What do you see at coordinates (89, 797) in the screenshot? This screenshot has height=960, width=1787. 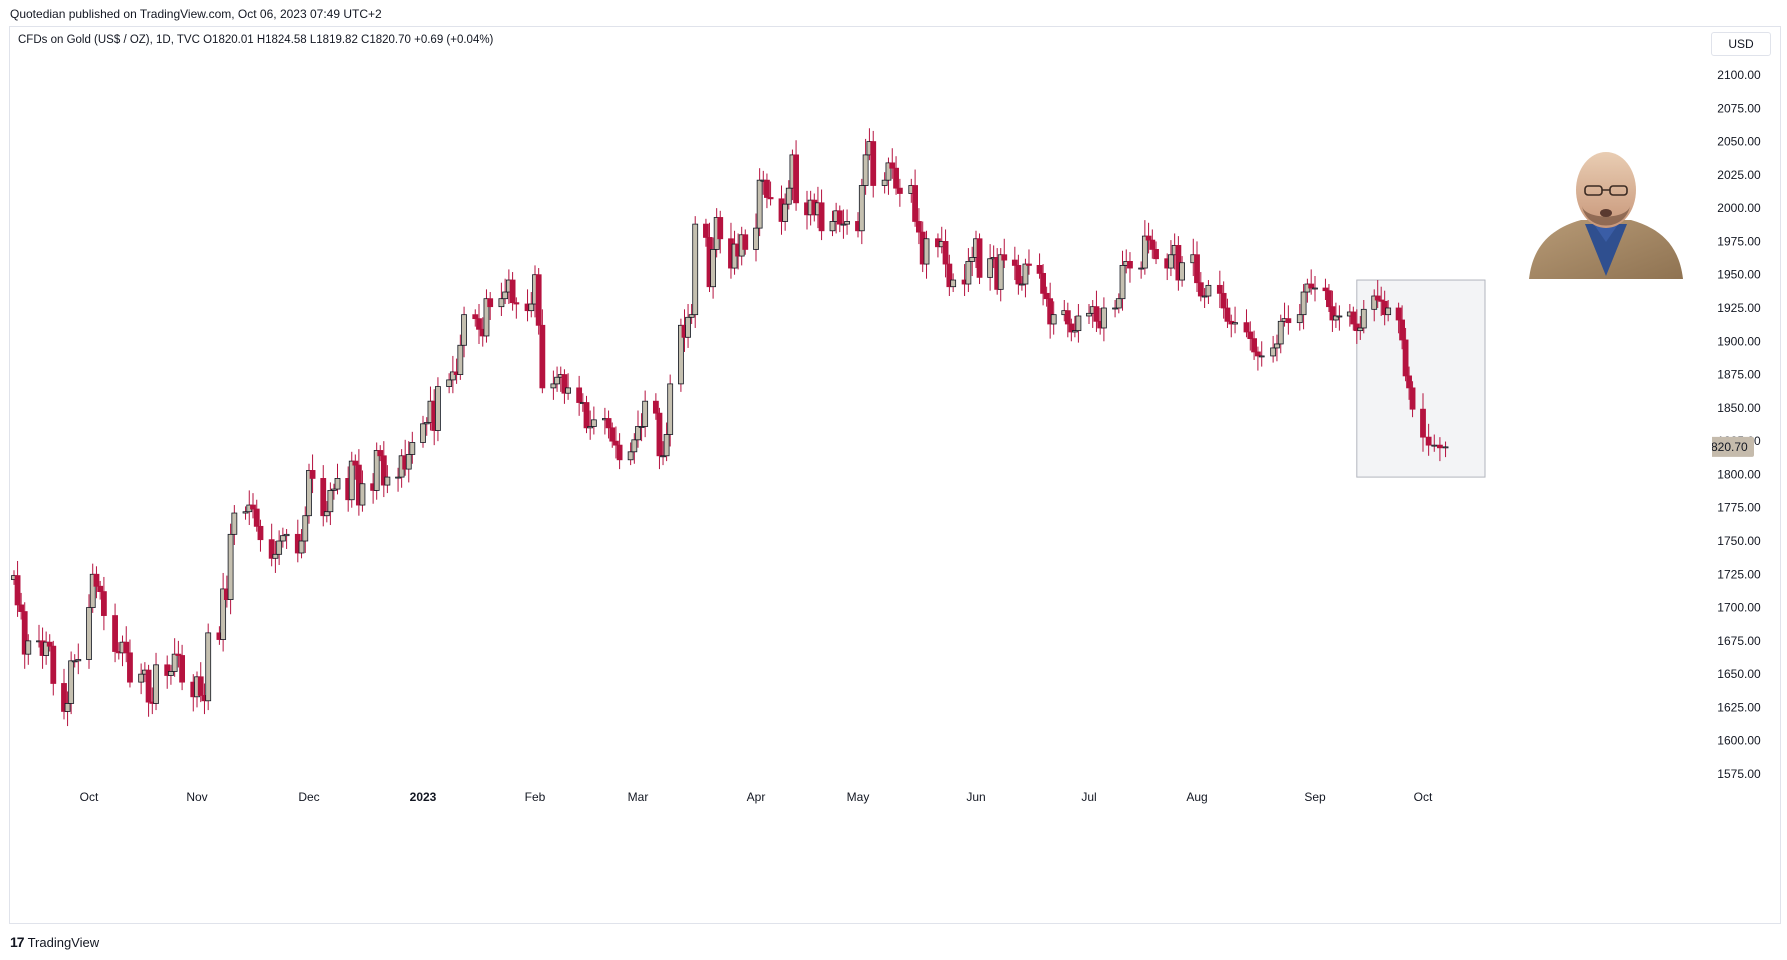 I see `x-tick-label: Oct` at bounding box center [89, 797].